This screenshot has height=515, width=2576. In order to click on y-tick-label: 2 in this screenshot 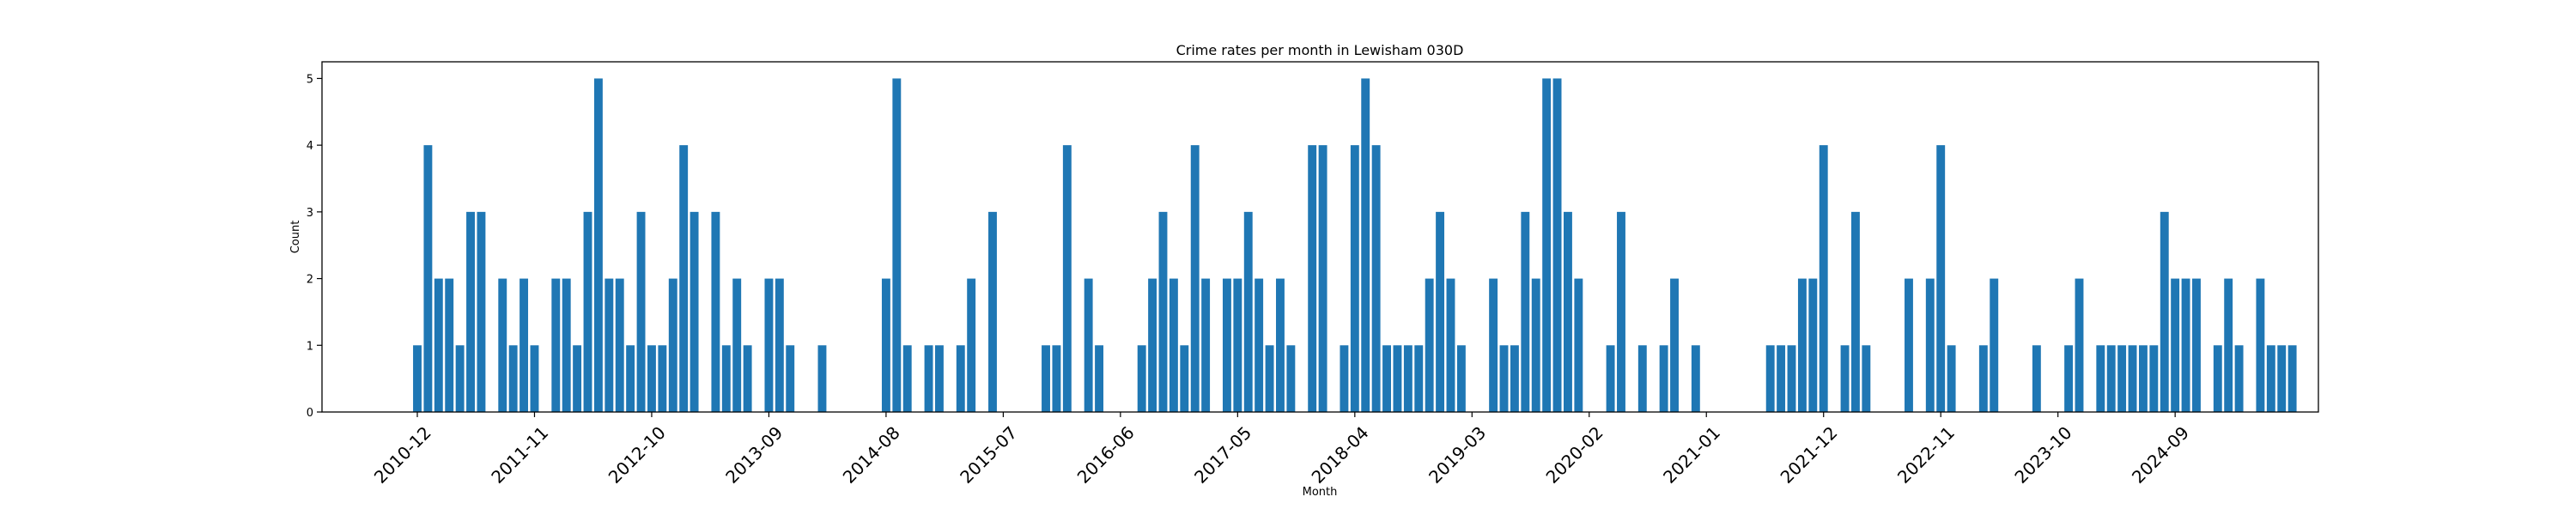, I will do `click(310, 280)`.